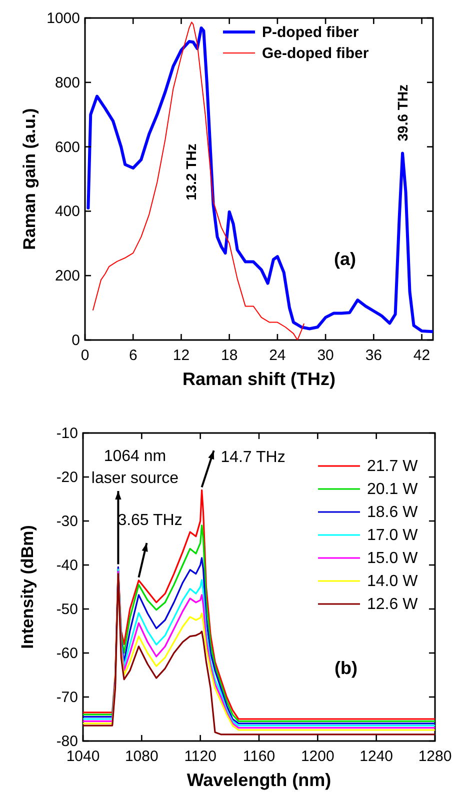 This screenshot has width=456, height=797. What do you see at coordinates (67, 697) in the screenshot?
I see `y-tick-label: -70` at bounding box center [67, 697].